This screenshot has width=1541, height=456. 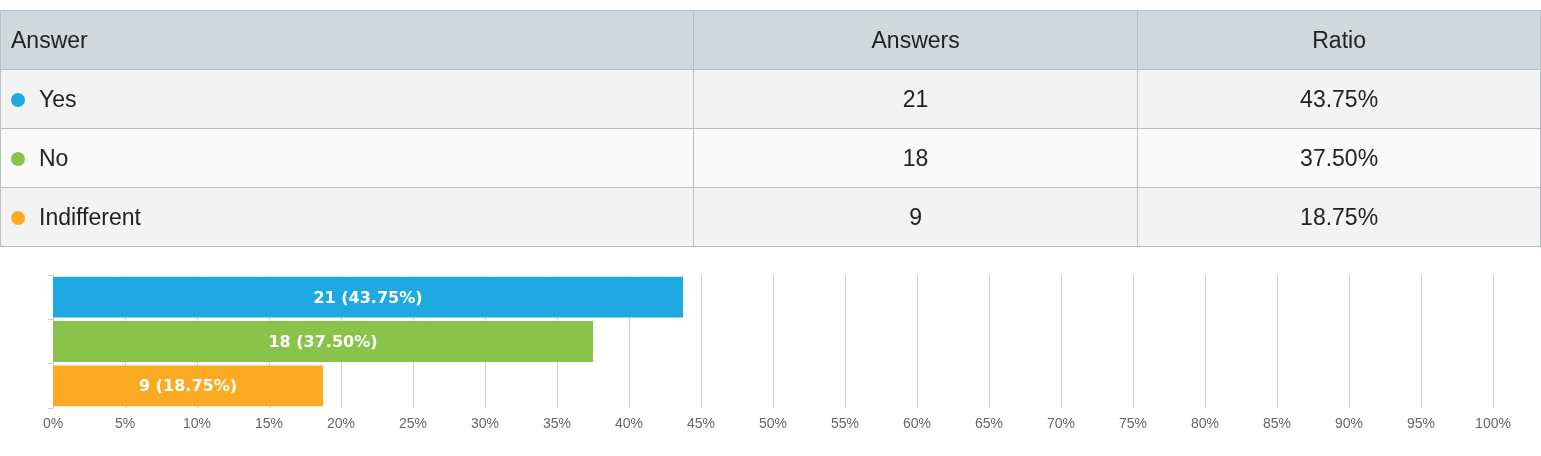 What do you see at coordinates (1339, 158) in the screenshot?
I see `data-label: 37.50%` at bounding box center [1339, 158].